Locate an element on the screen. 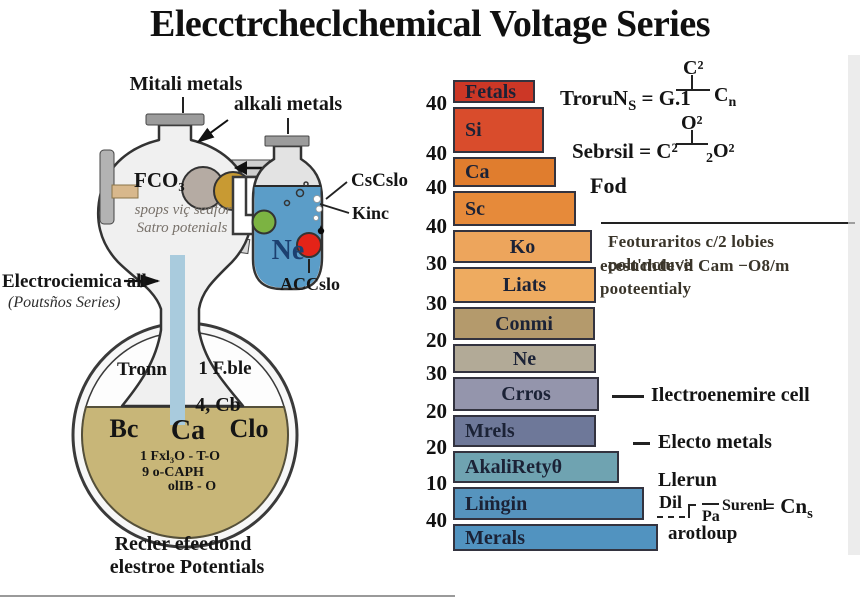 The height and width of the screenshot is (602, 860). chart-bar-label: Ne is located at coordinates (524, 358).